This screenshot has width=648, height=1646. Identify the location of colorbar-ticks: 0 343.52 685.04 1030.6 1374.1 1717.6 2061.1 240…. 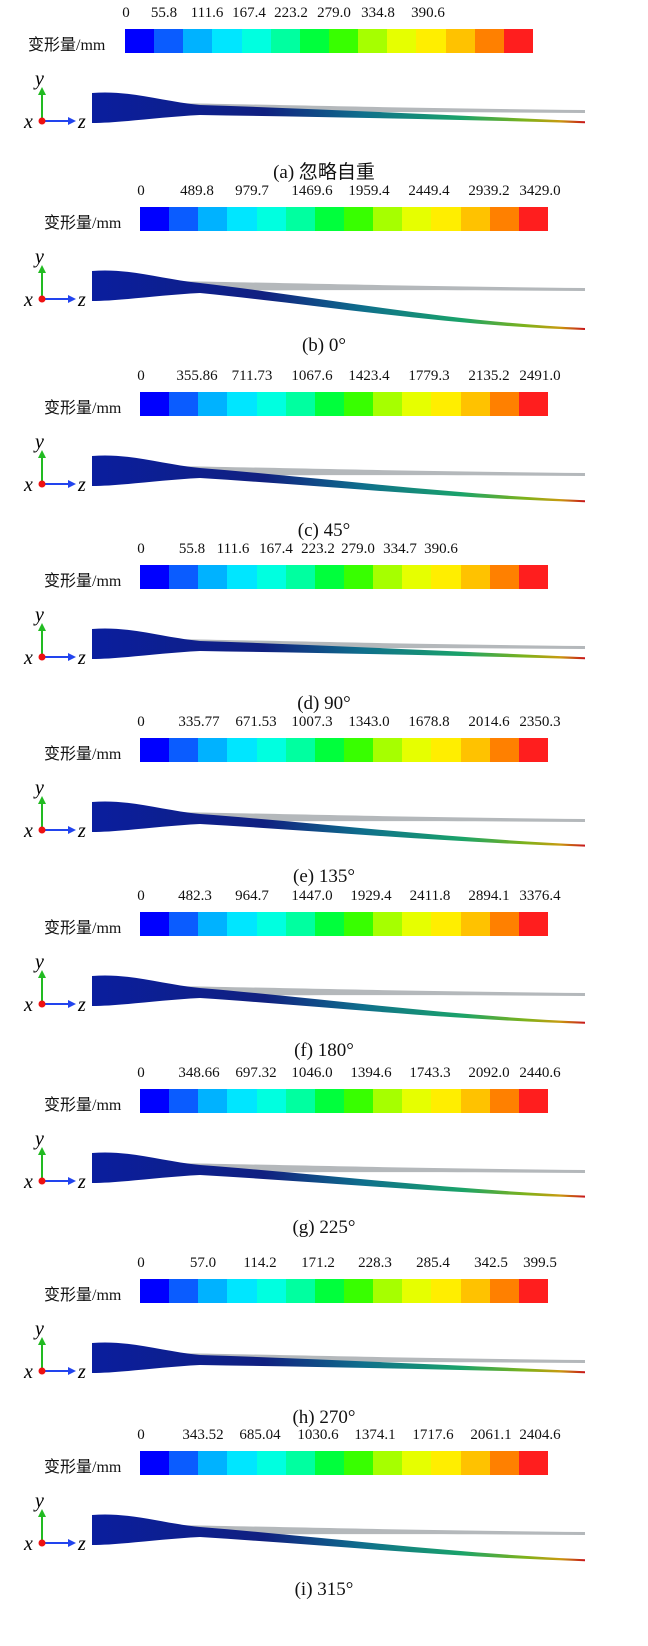
(324, 1438).